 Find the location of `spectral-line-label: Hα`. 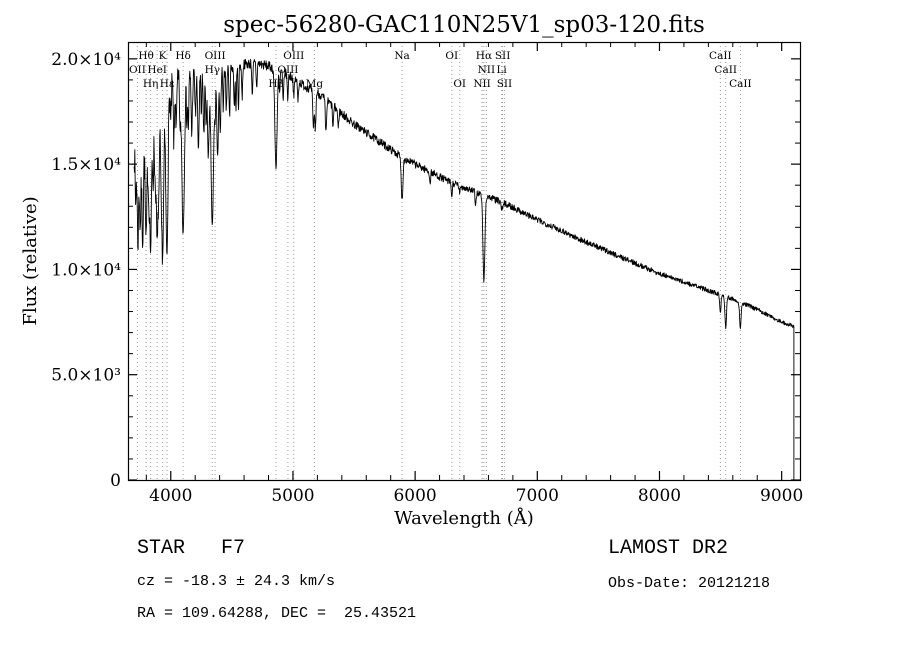

spectral-line-label: Hα is located at coordinates (484, 56).